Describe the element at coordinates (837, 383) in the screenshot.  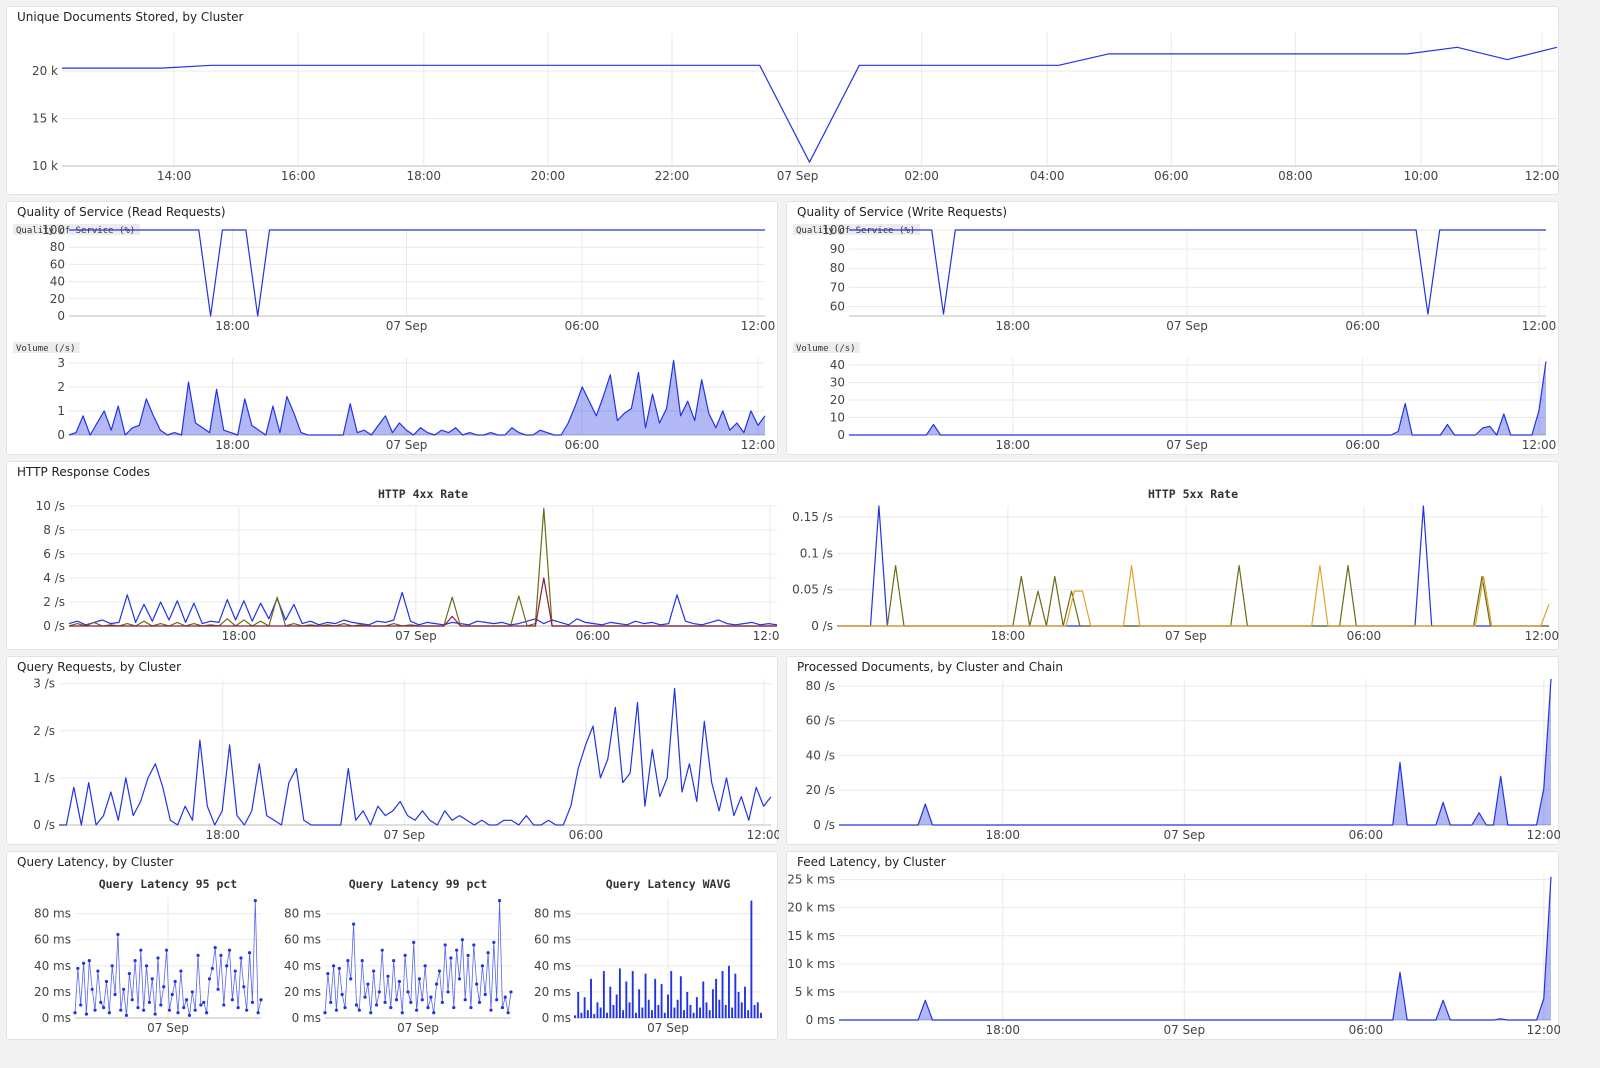
I see `y-tick-label: 30` at that location.